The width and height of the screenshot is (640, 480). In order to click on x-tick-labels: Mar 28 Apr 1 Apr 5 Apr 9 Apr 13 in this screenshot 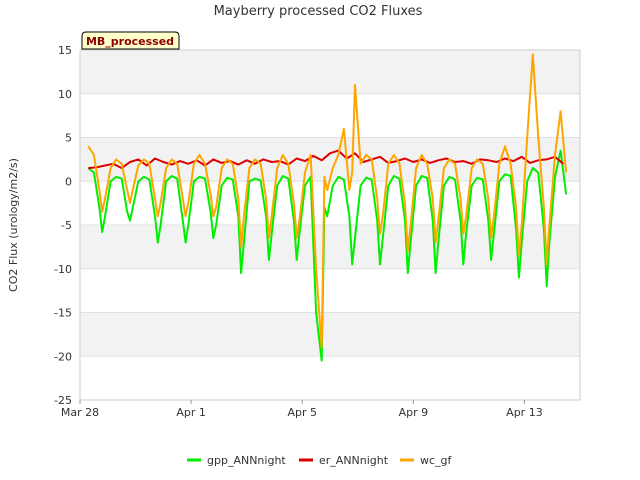, I will do `click(302, 409)`.